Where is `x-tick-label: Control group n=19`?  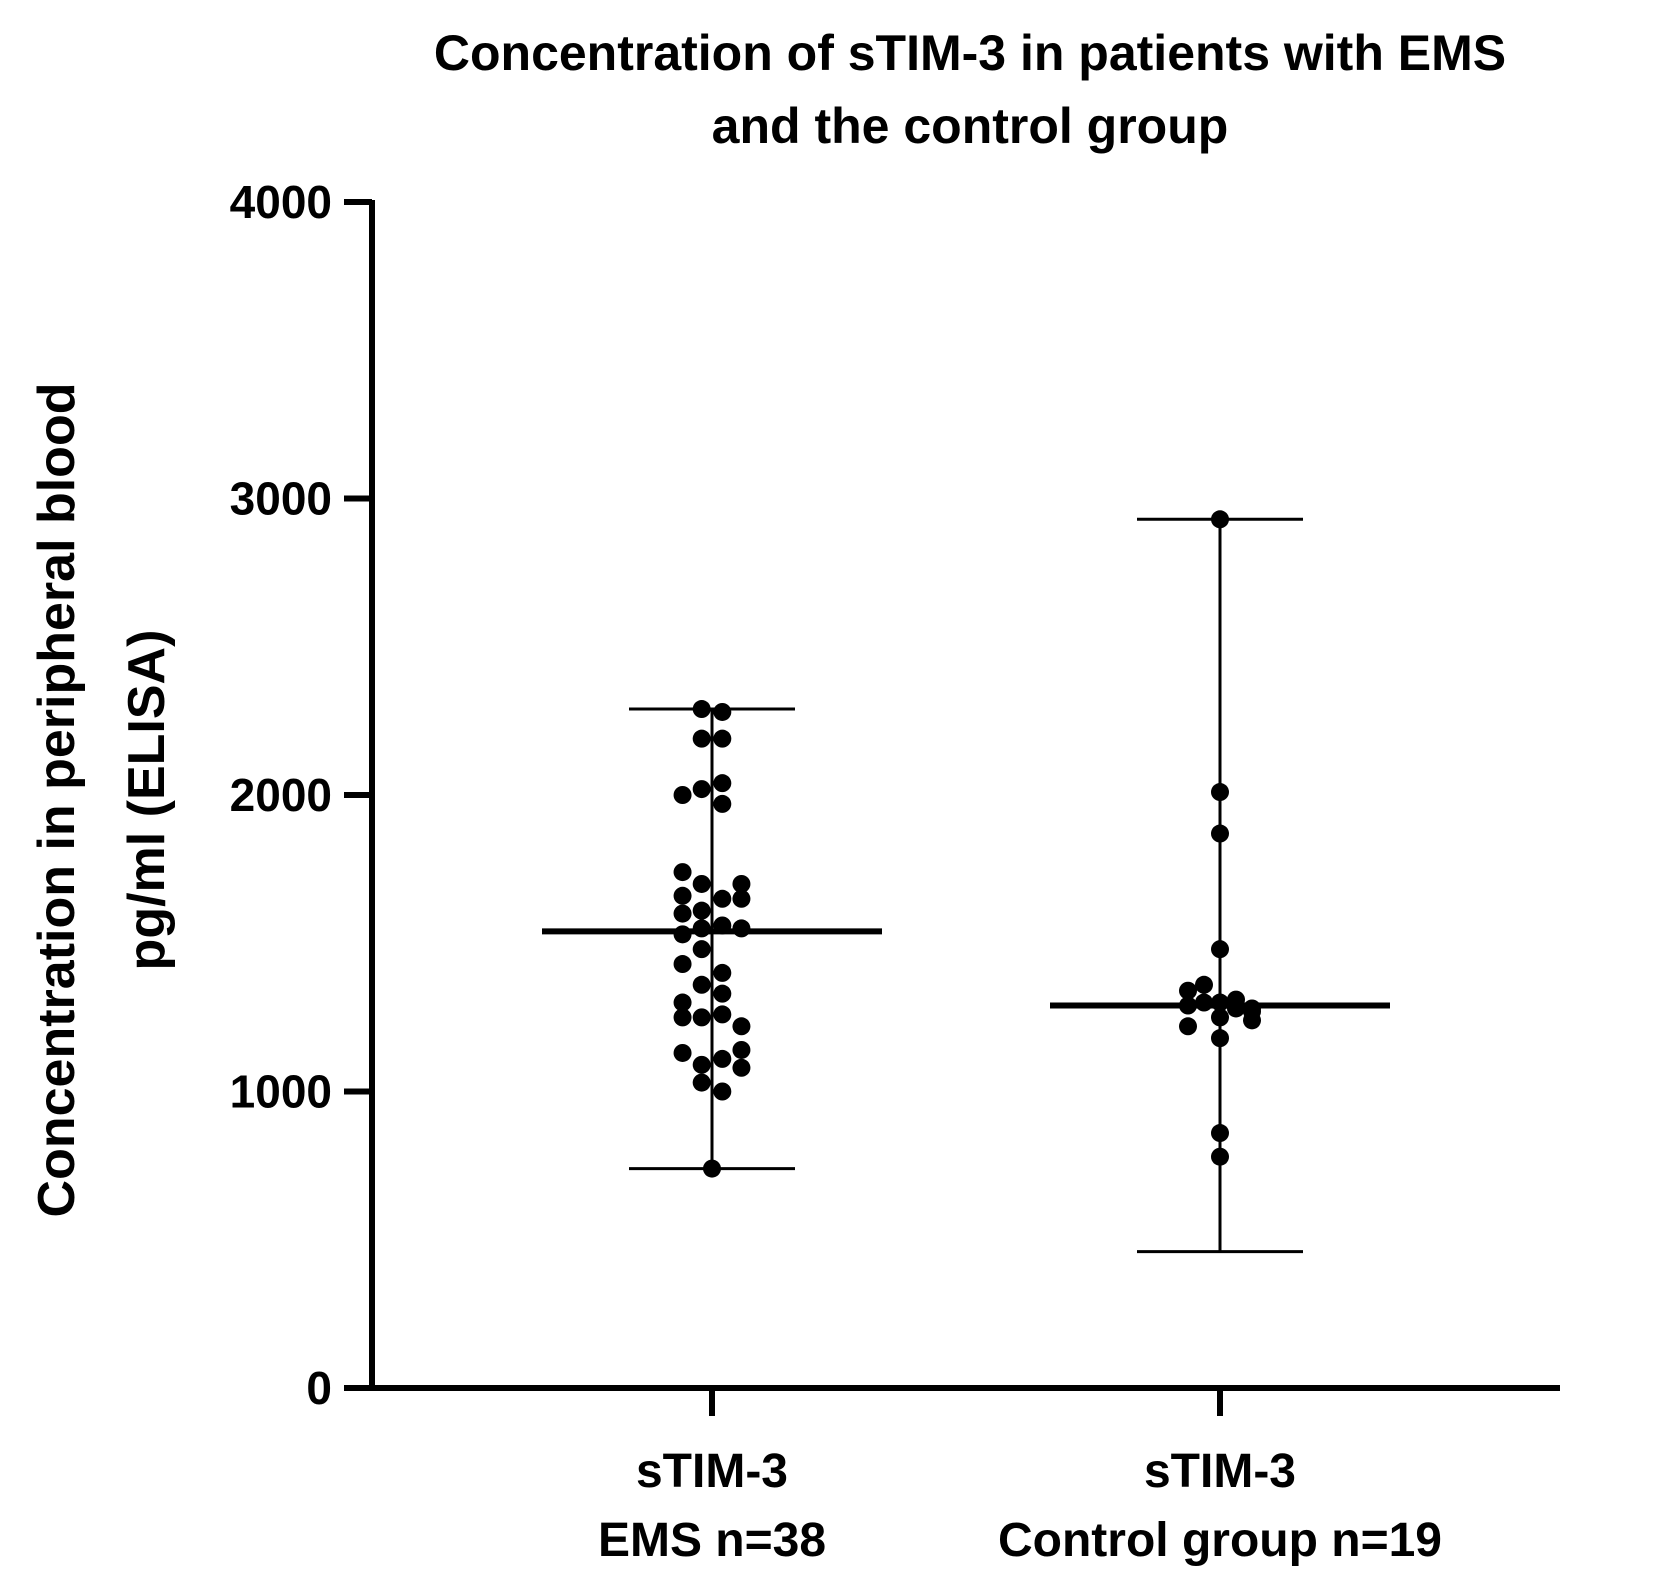
x-tick-label: Control group n=19 is located at coordinates (1220, 1540).